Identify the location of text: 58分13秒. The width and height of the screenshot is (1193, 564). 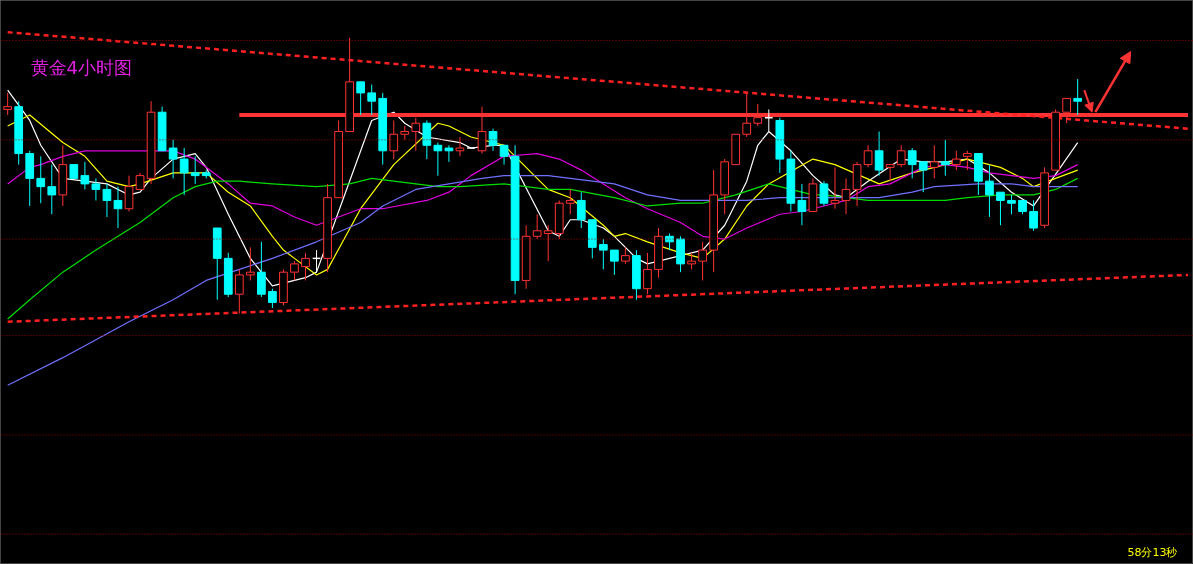
(1152, 552).